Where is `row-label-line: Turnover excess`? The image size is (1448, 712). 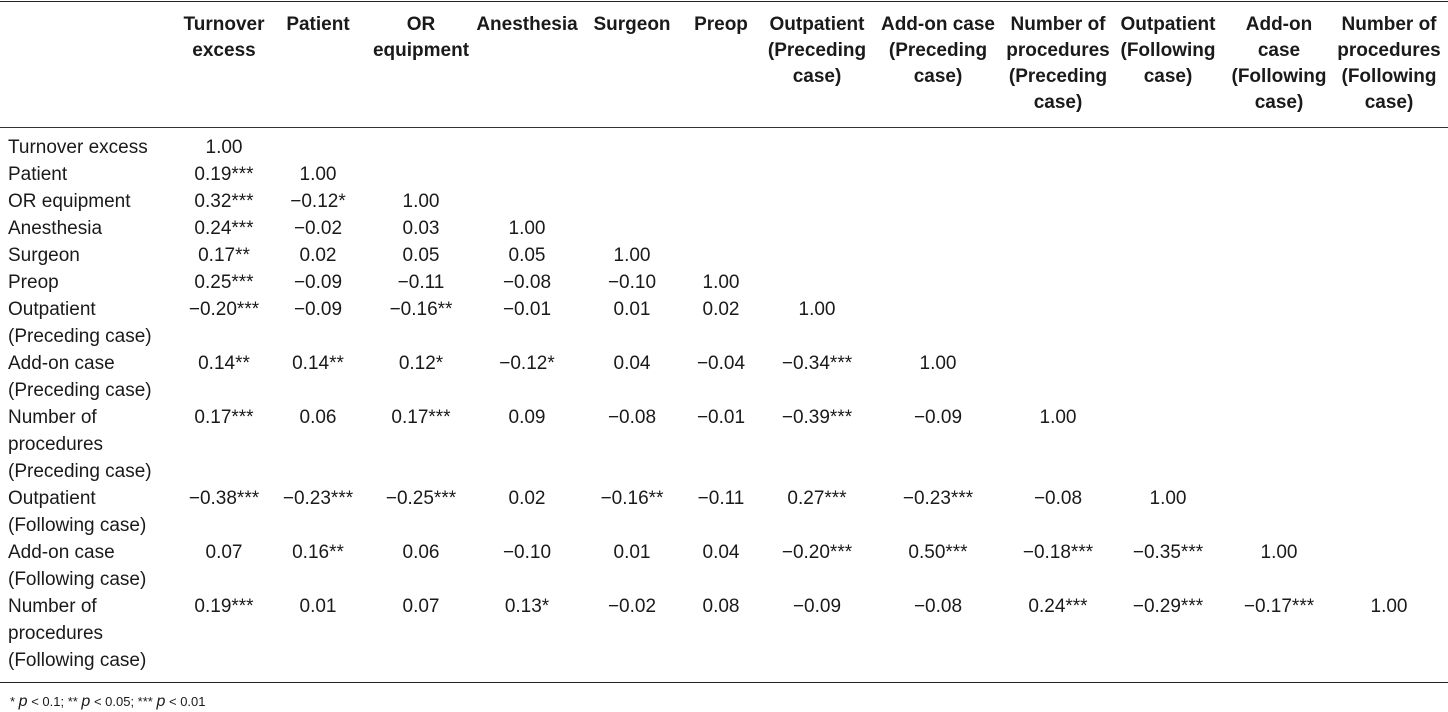
row-label-line: Turnover excess is located at coordinates (78, 147).